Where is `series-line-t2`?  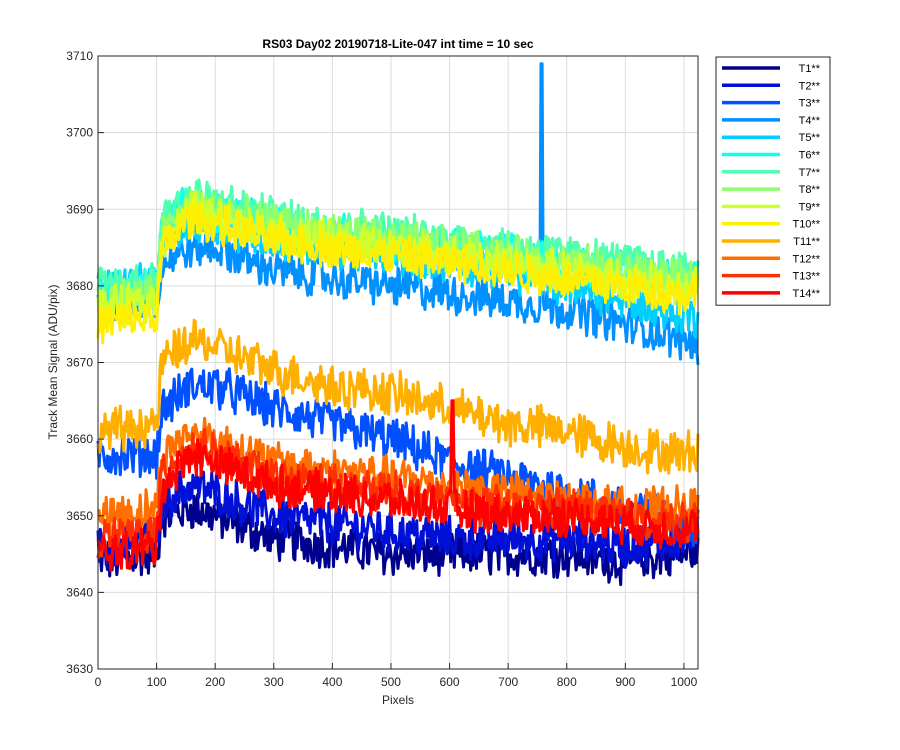
series-line-t2 is located at coordinates (398, 519).